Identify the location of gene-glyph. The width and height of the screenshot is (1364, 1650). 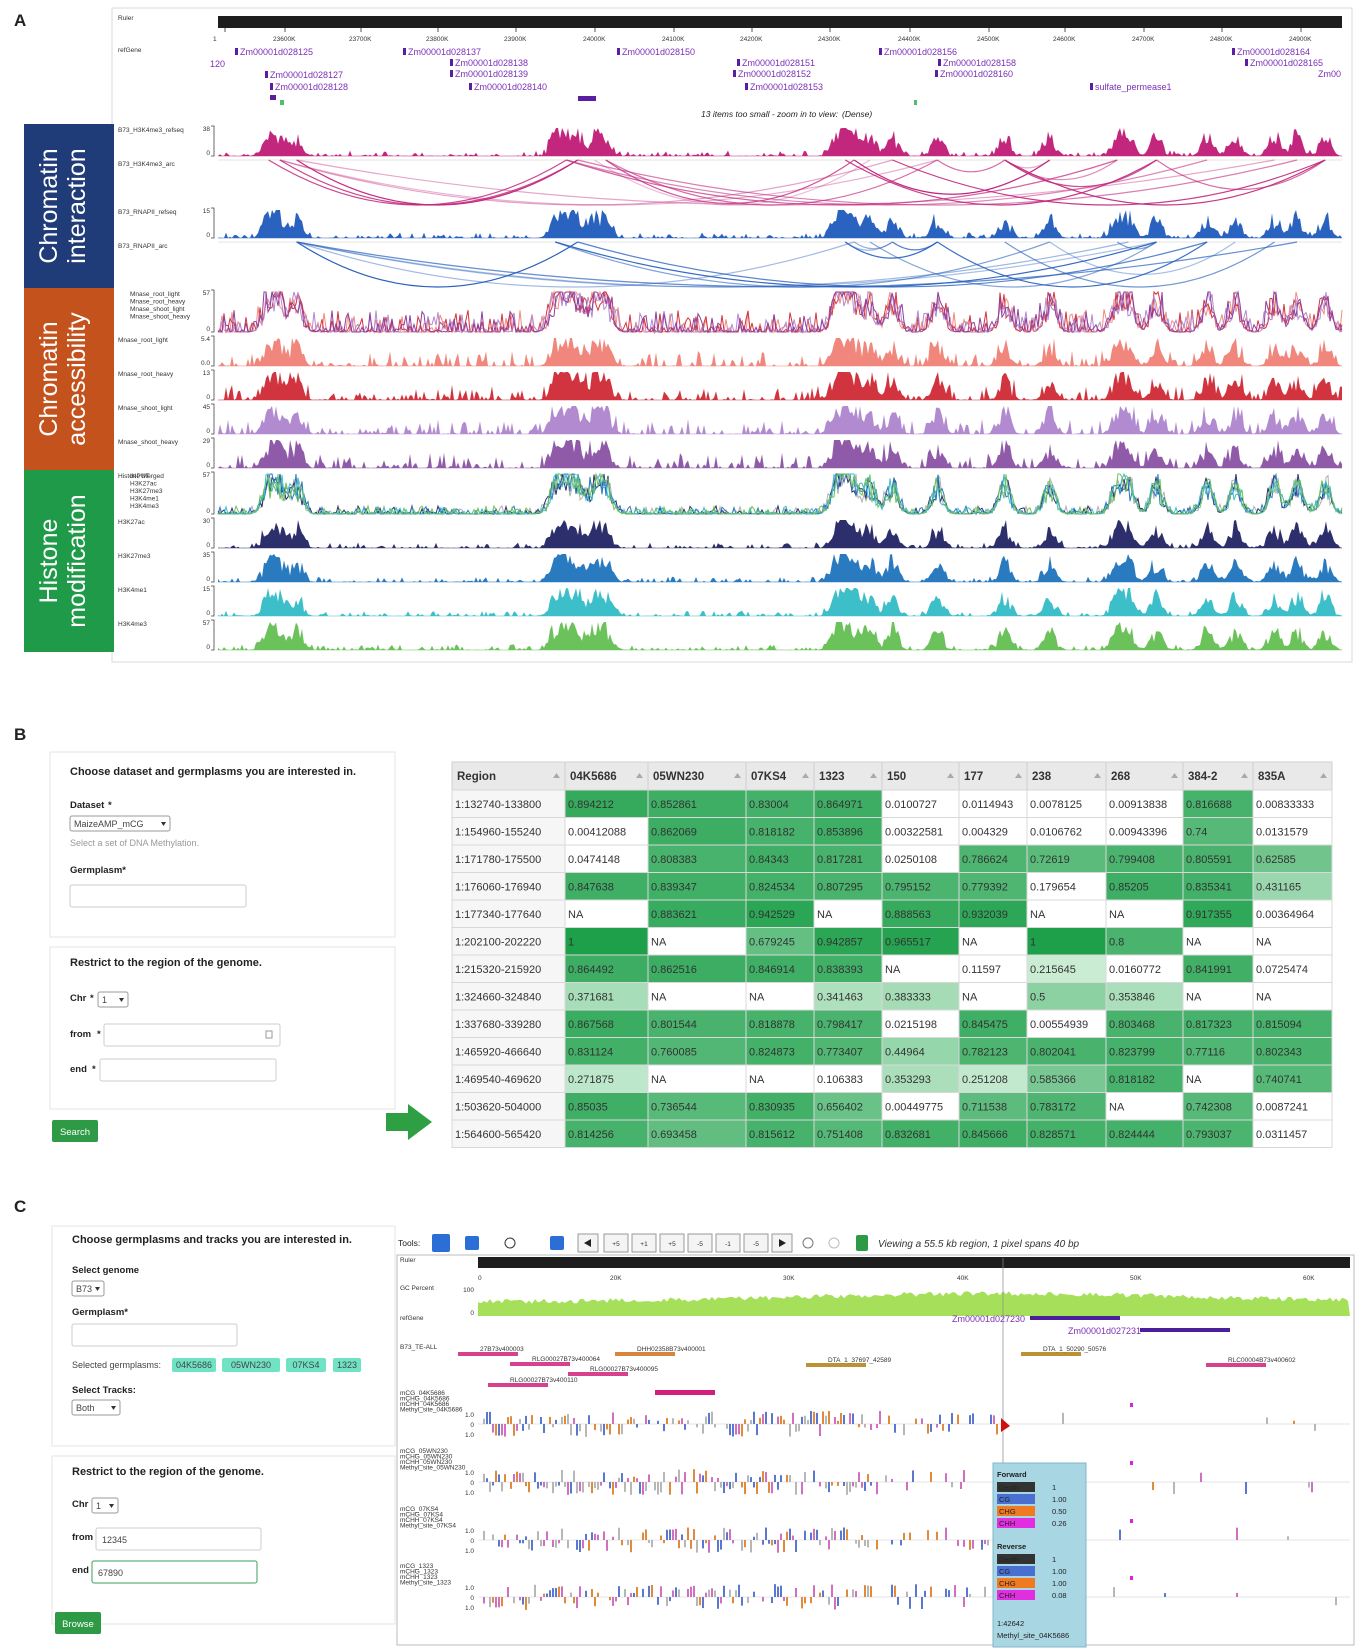
(451, 73).